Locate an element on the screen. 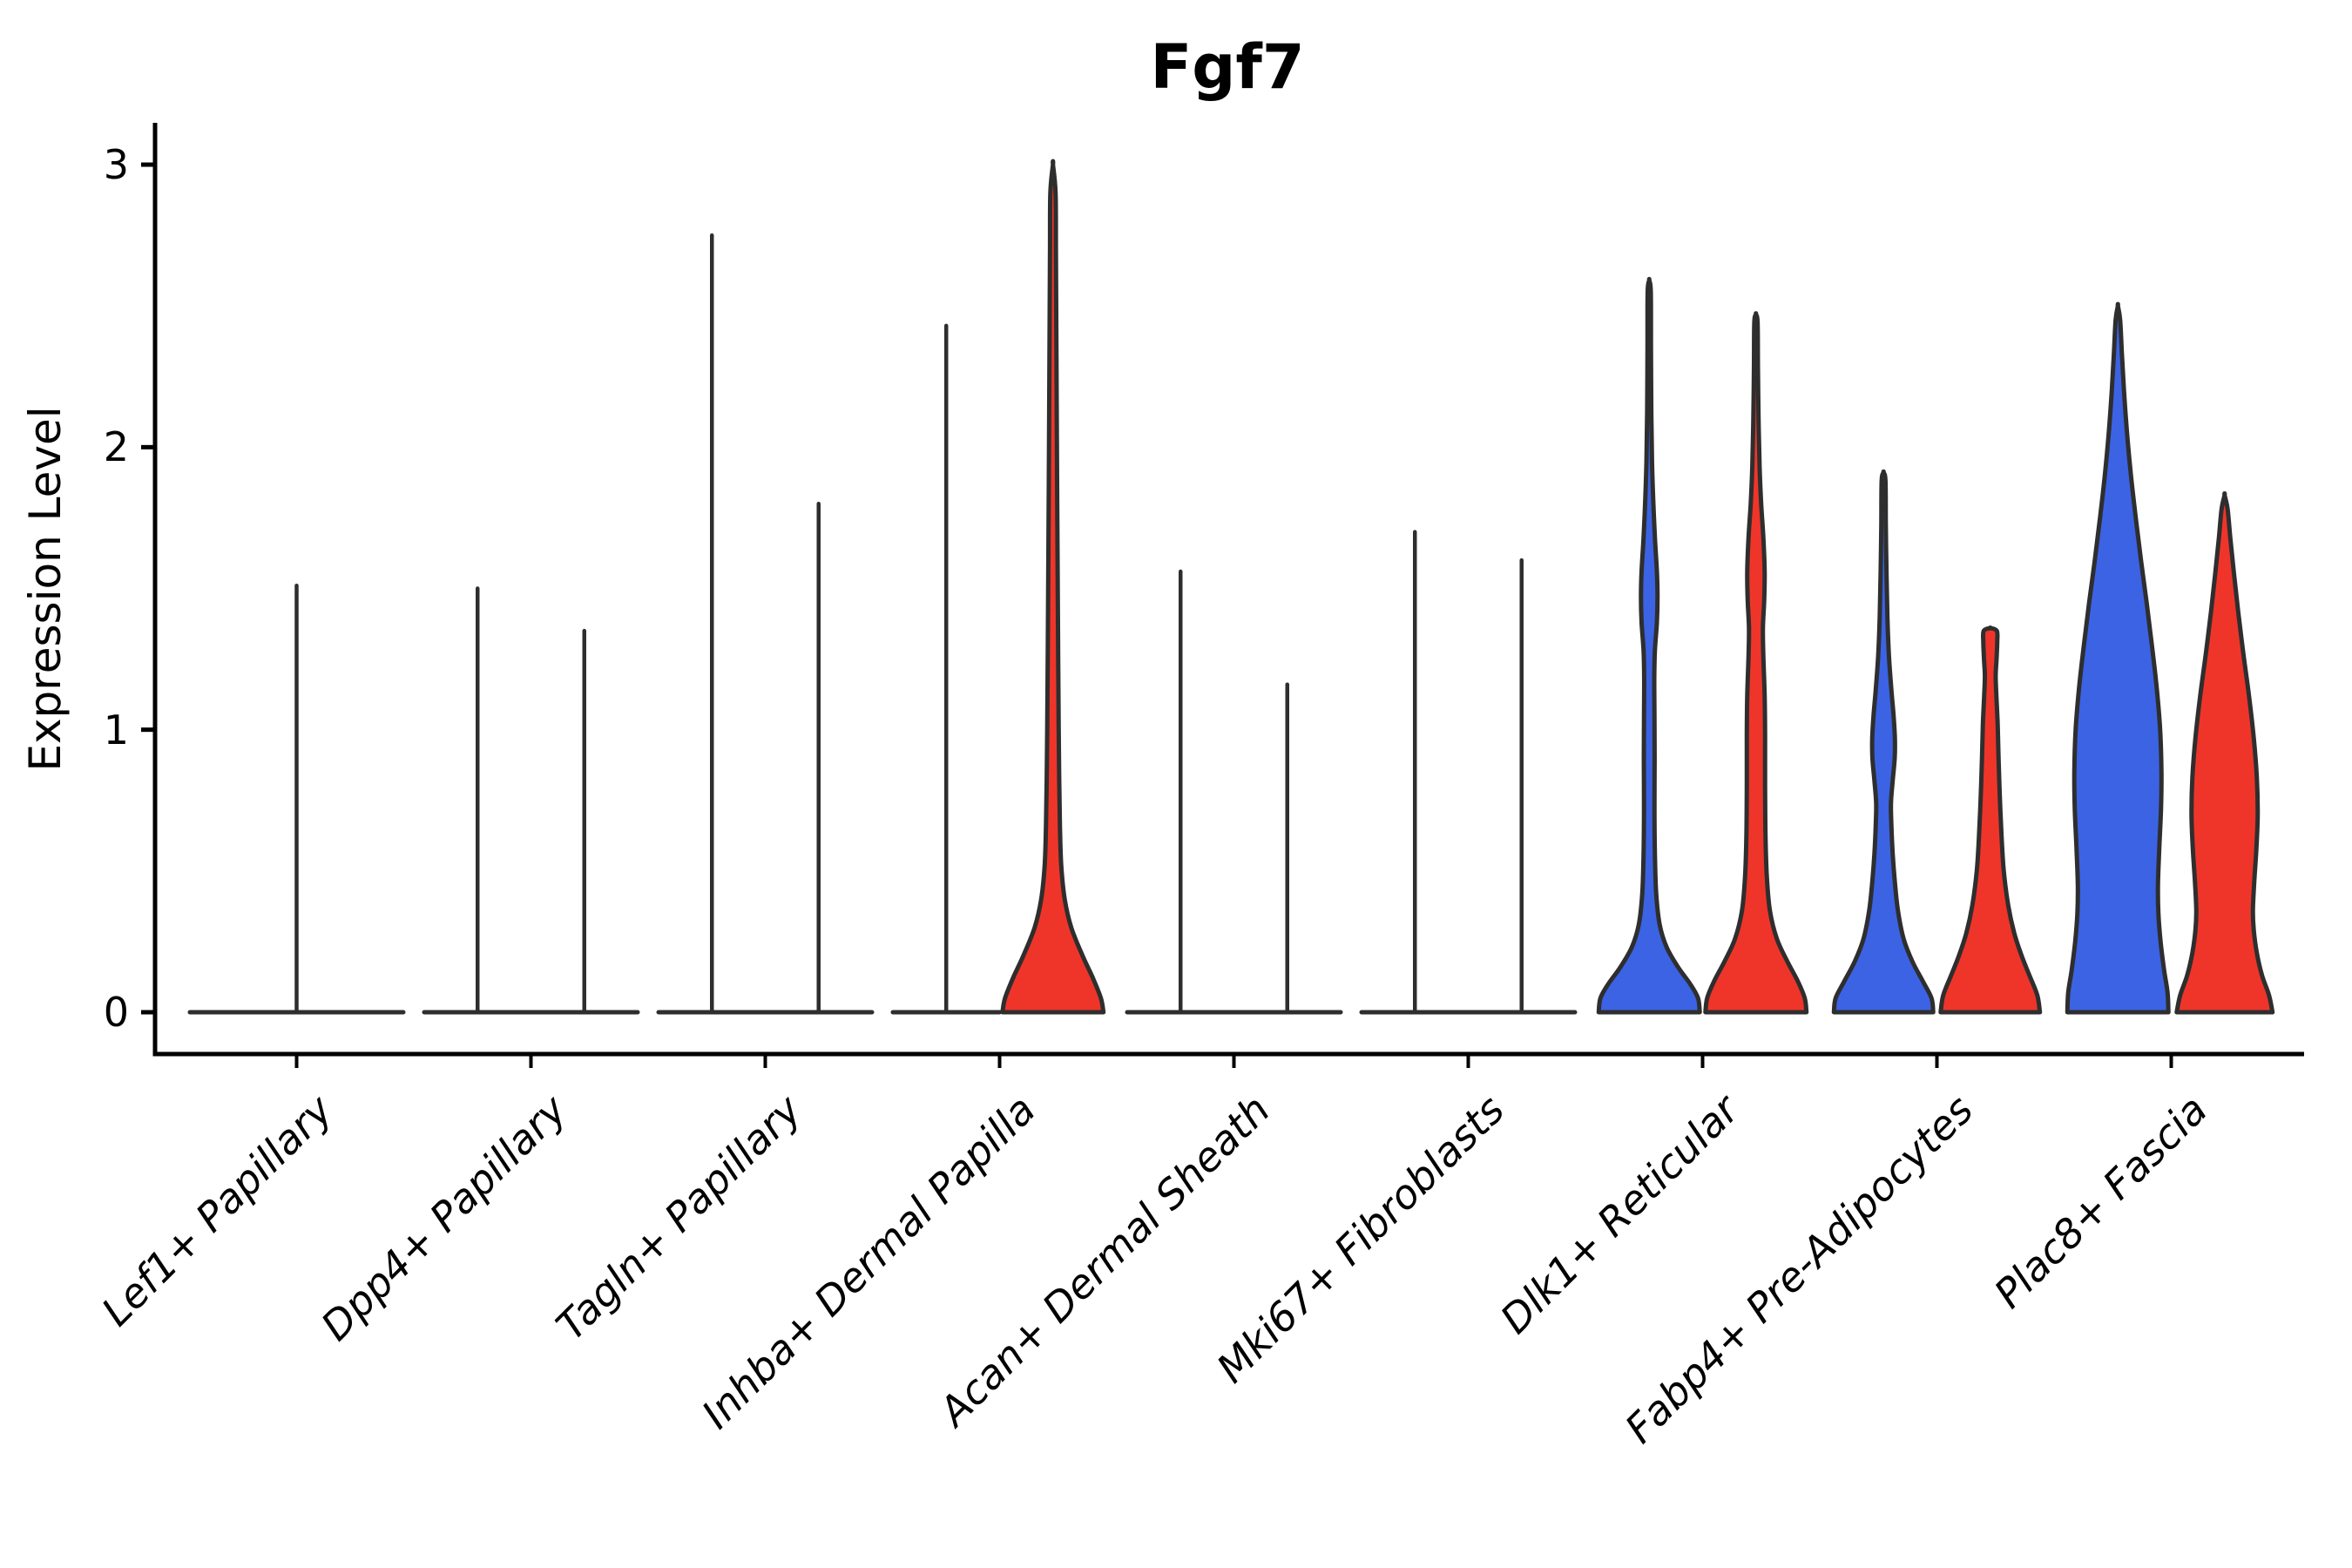 The width and height of the screenshot is (2352, 1568). chart-title: Fgf7 is located at coordinates (1227, 67).